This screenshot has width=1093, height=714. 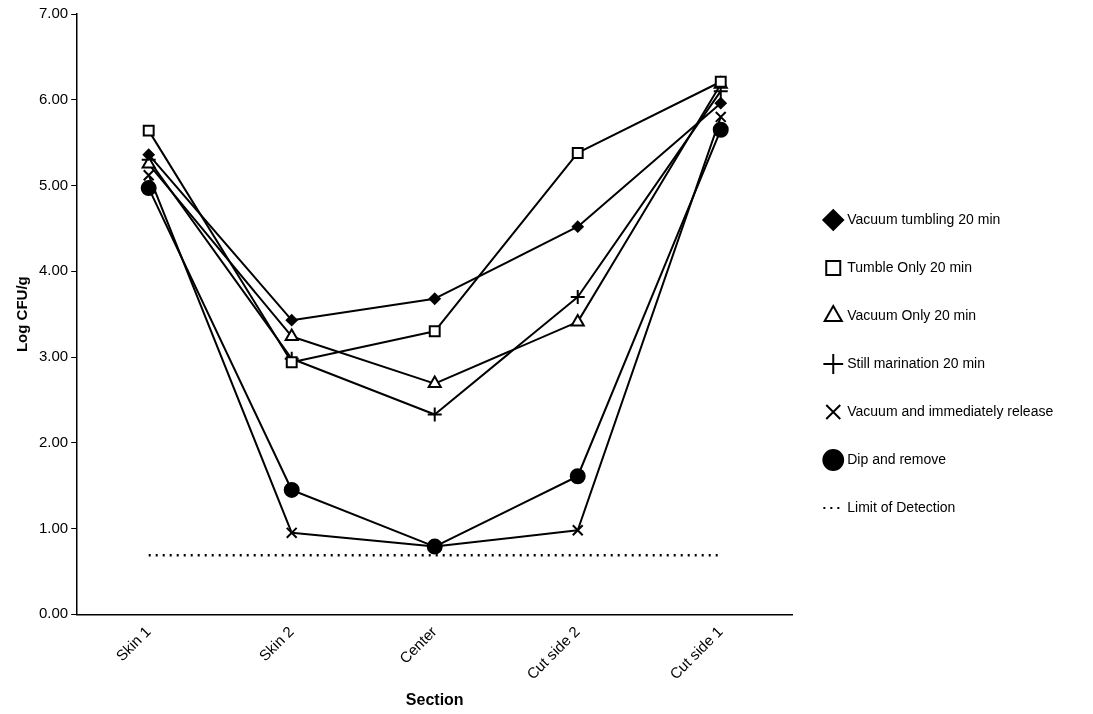 What do you see at coordinates (133, 643) in the screenshot?
I see `x-tick-label: Skin 1` at bounding box center [133, 643].